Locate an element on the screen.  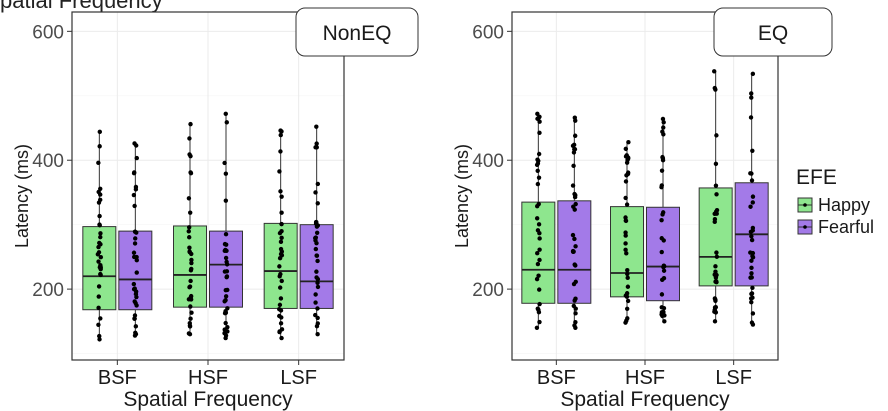
box-fearful-bsf is located at coordinates (574, 222).